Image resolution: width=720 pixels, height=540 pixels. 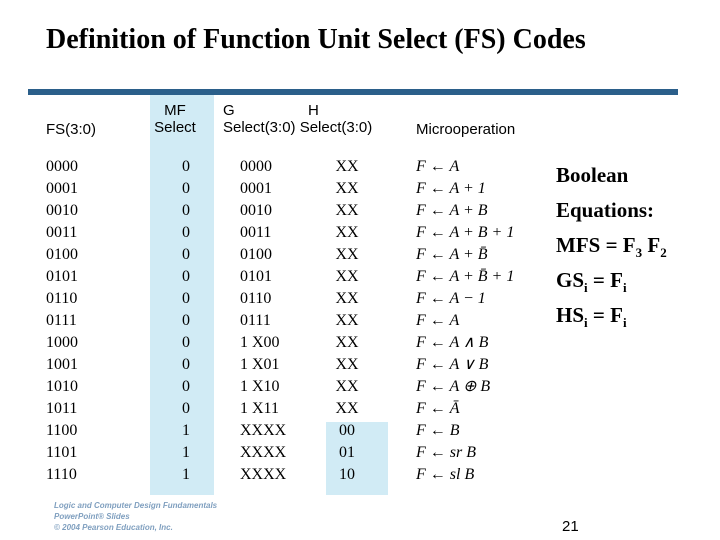 I want to click on header-g-label: G, so click(x=229, y=110).